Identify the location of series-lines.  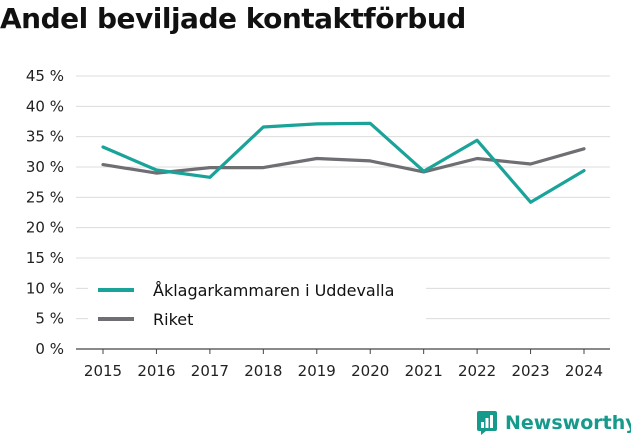
(343, 162).